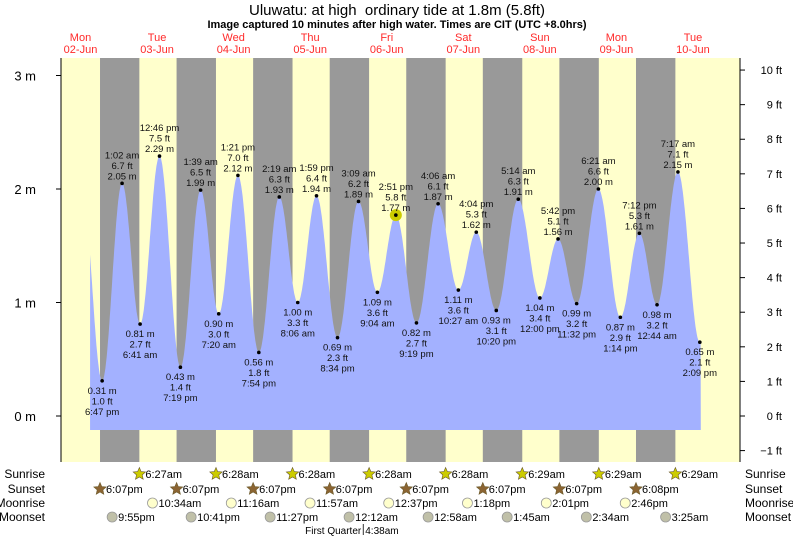  What do you see at coordinates (539, 318) in the screenshot?
I see `low-tide-label: 3.4 ft` at bounding box center [539, 318].